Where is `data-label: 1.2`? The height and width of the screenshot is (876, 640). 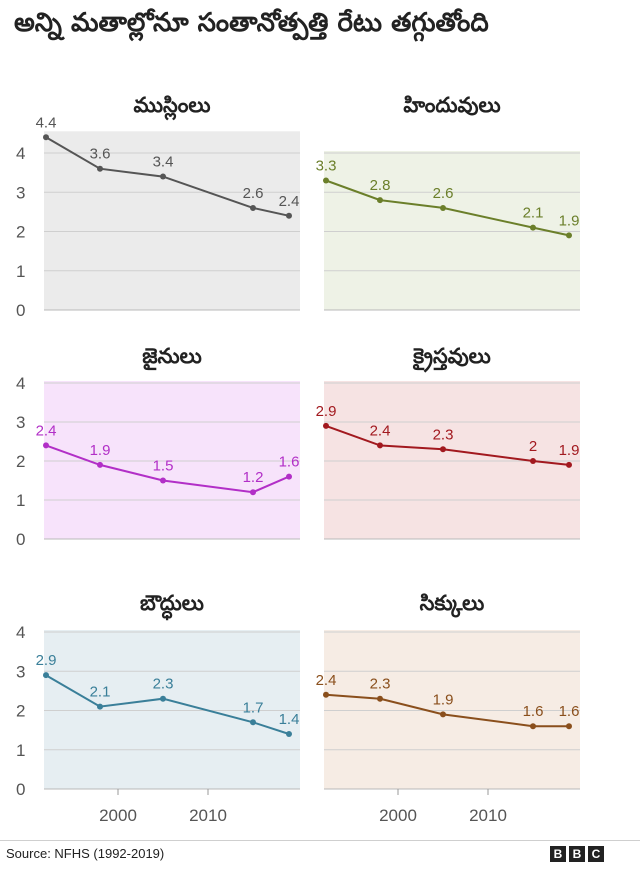 data-label: 1.2 is located at coordinates (253, 477).